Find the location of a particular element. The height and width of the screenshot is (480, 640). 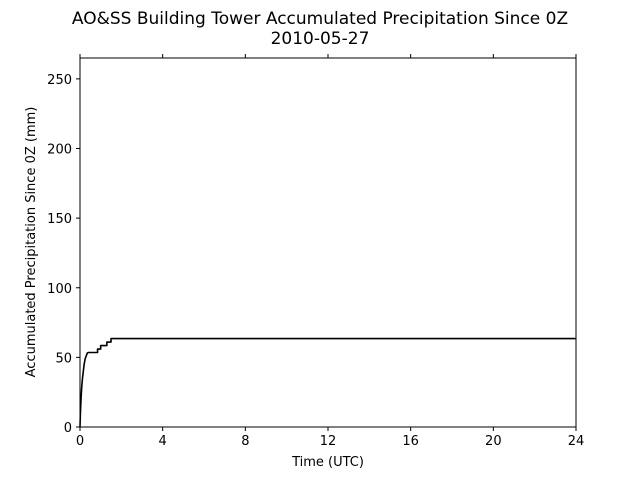

y-tick-label-2: 100 is located at coordinates (59, 289).